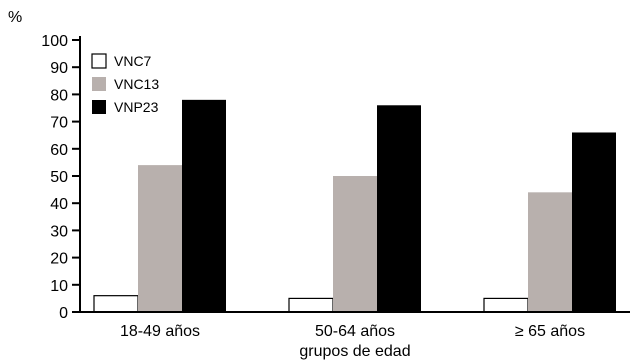 The height and width of the screenshot is (363, 636). I want to click on x-axis-ticks: 18-49 años 50-64 años ≥ 65 años, so click(352, 331).